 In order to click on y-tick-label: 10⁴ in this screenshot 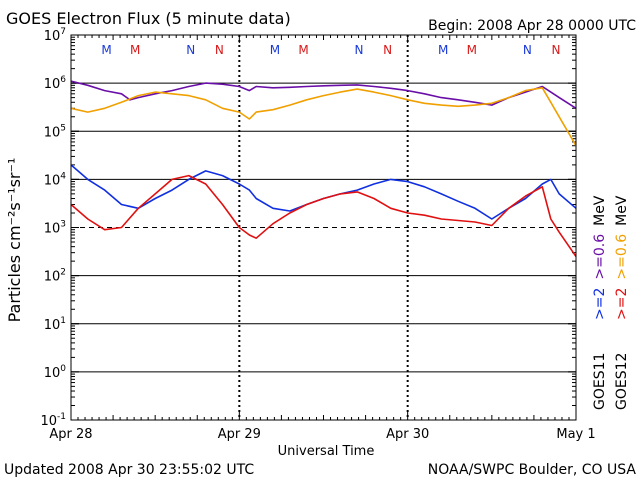, I will do `click(55, 179)`.